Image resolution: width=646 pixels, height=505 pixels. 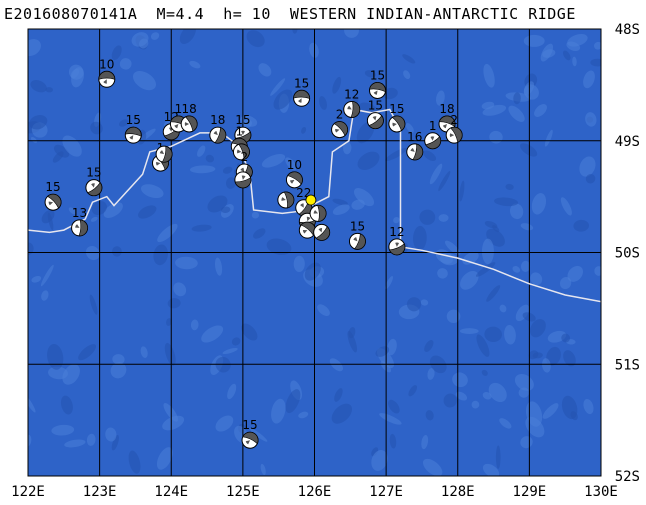 What do you see at coordinates (627, 30) in the screenshot?
I see `latitude-tick-label: 48S` at bounding box center [627, 30].